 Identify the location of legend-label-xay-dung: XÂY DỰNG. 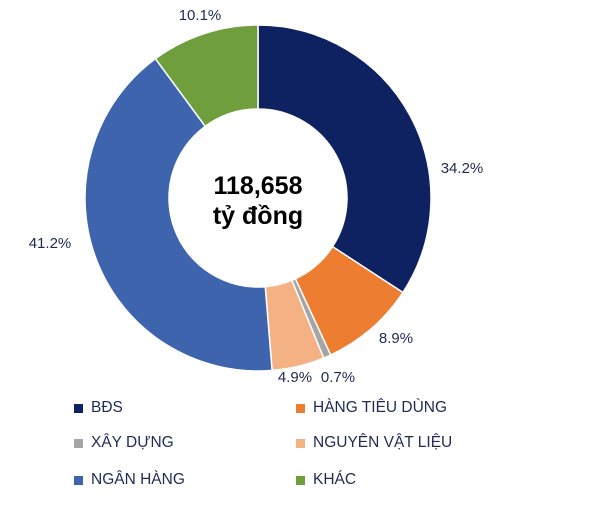
(132, 442).